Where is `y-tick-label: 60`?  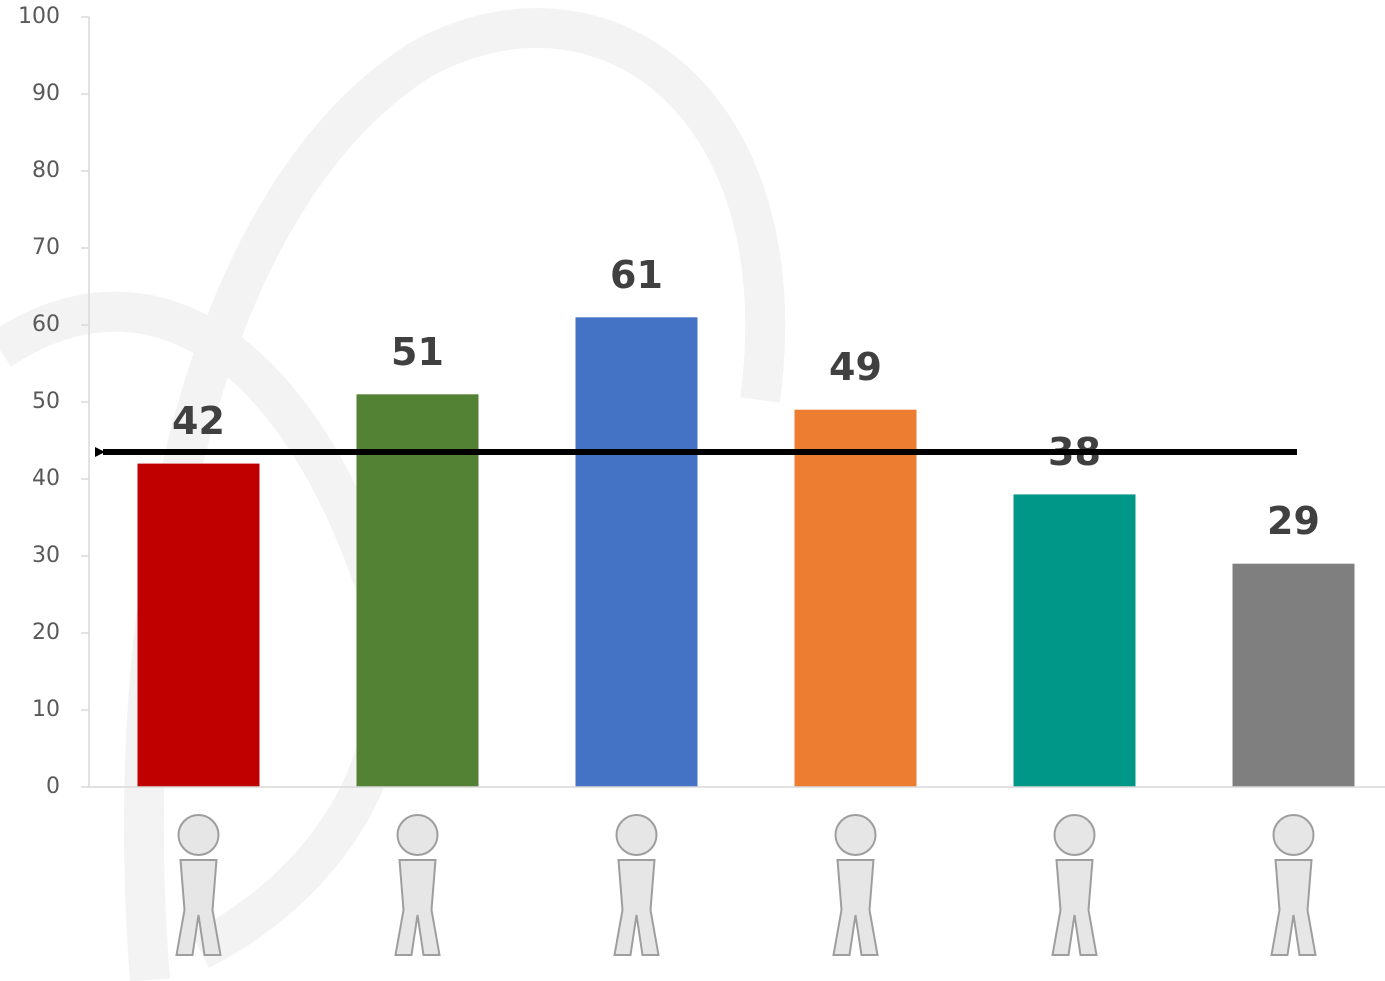
y-tick-label: 60 is located at coordinates (46, 324).